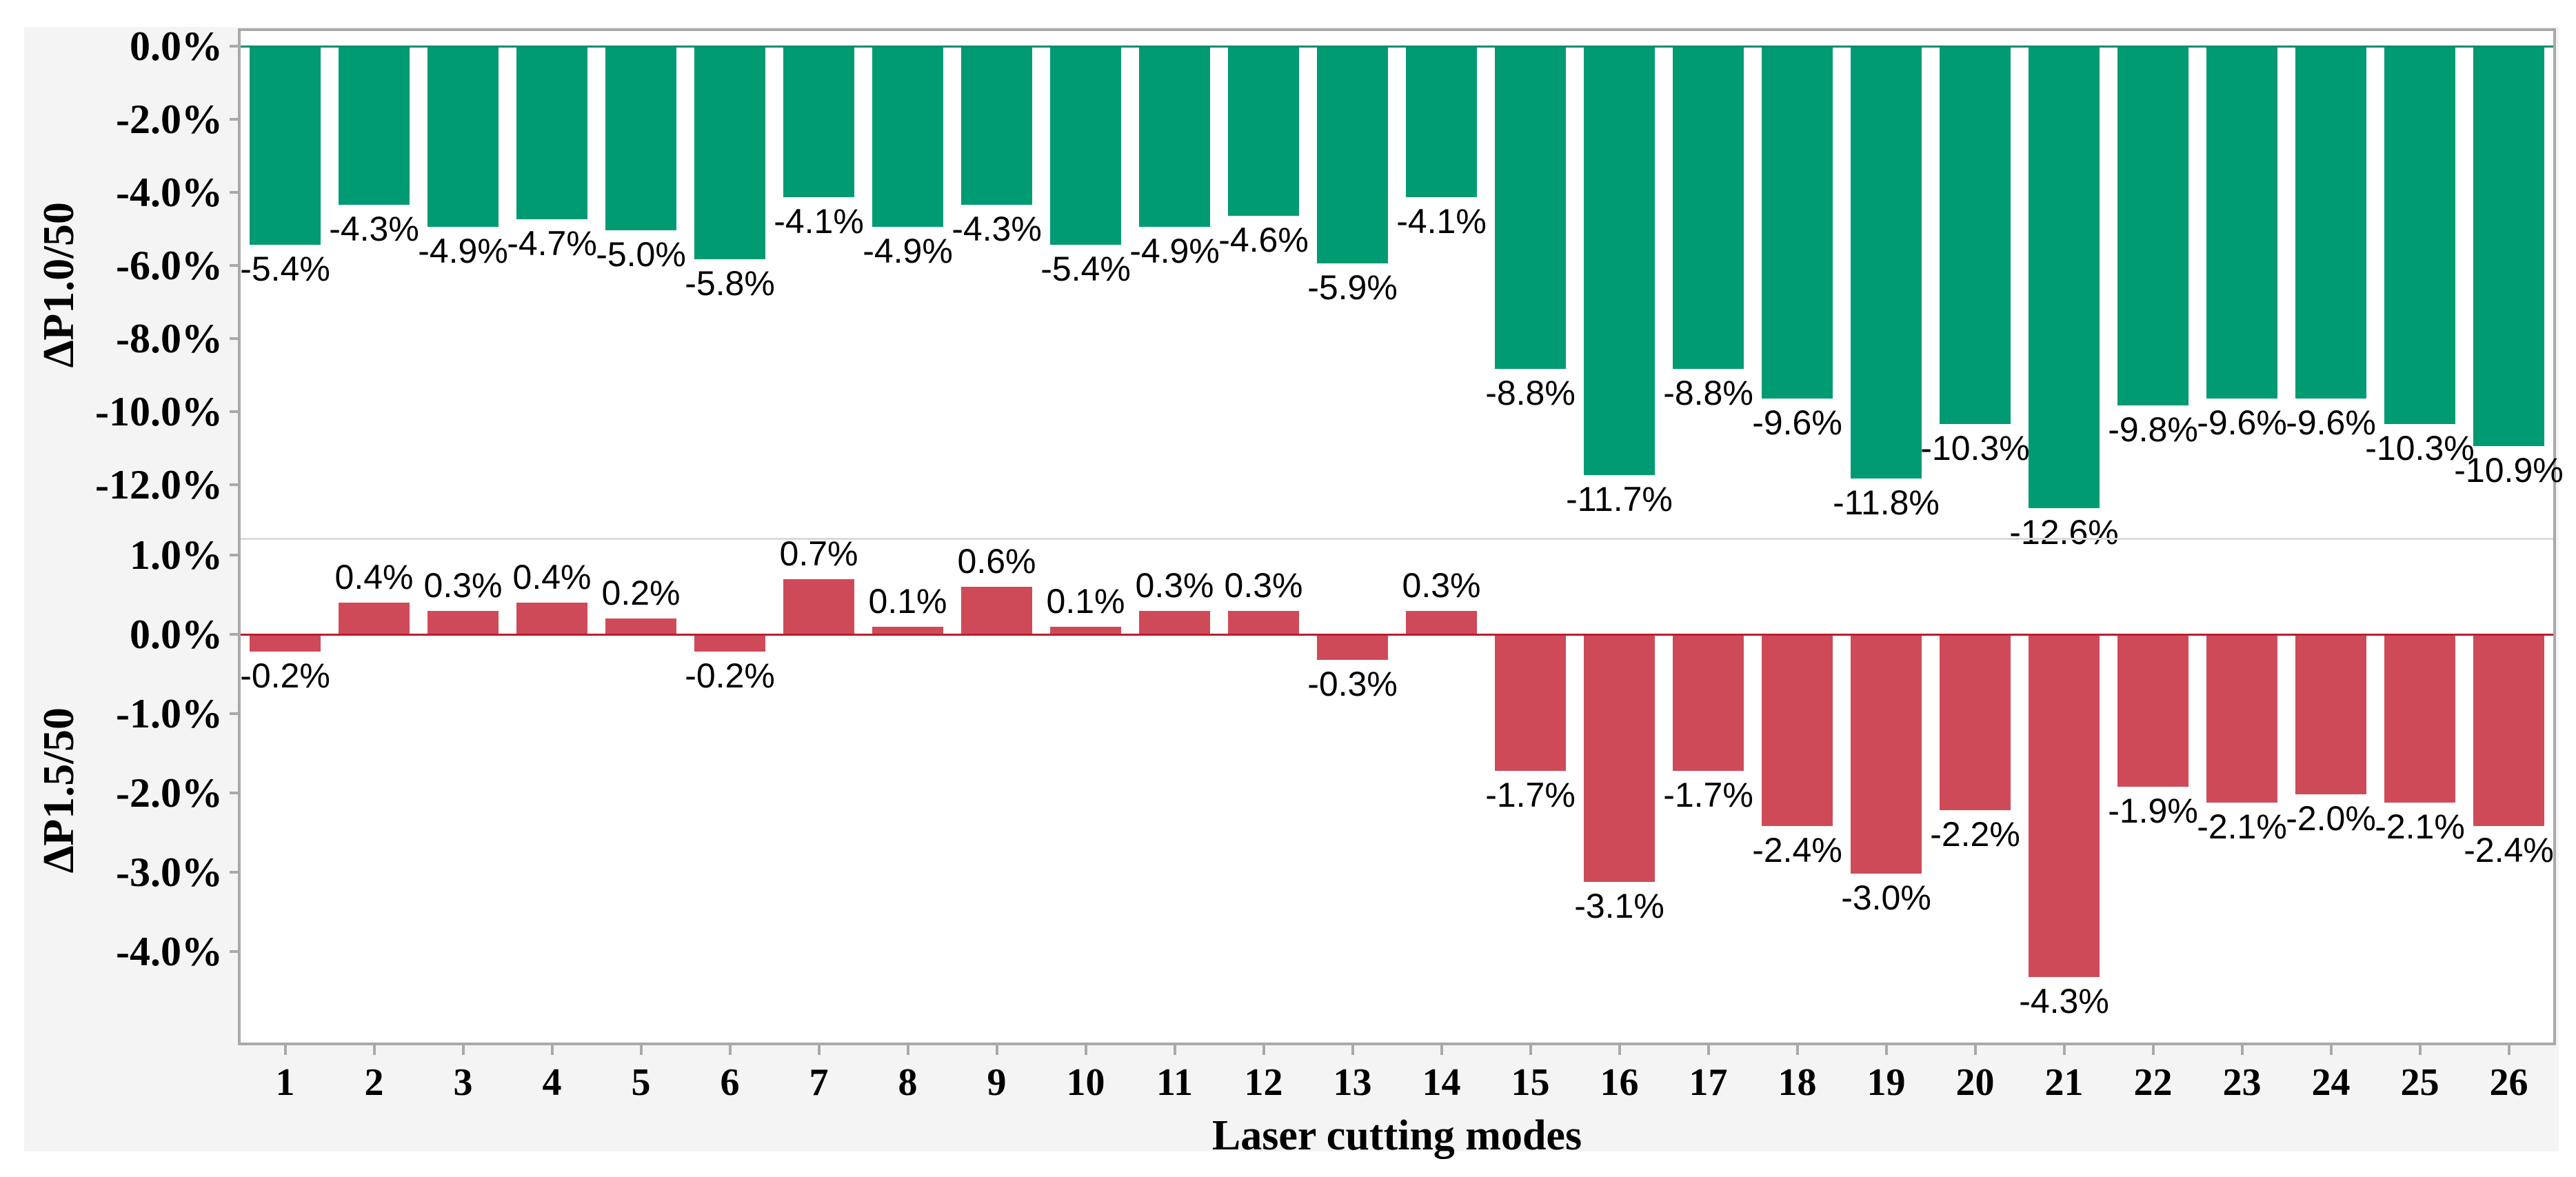 This screenshot has width=2576, height=1177. I want to click on x-tick-label: 24, so click(2331, 1082).